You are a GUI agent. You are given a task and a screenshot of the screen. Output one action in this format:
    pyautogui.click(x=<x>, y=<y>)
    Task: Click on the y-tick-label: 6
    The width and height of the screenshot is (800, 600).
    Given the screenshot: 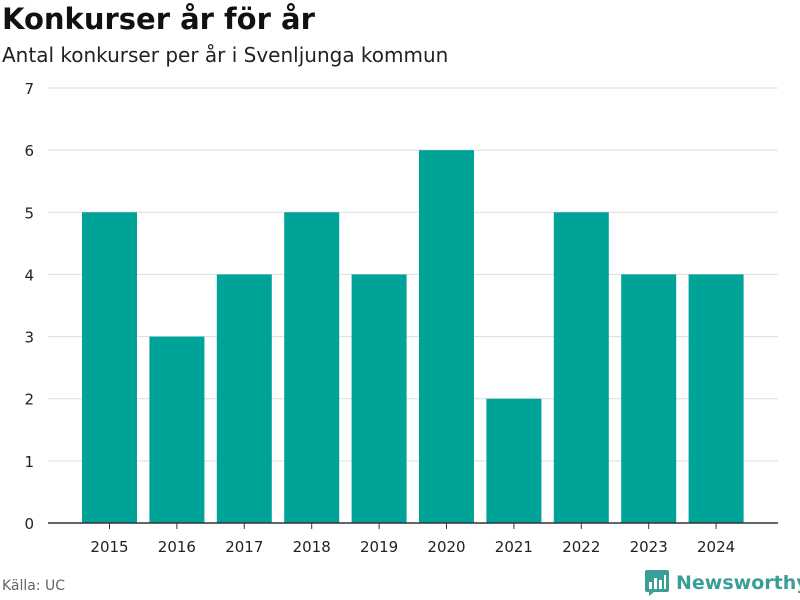 What is the action you would take?
    pyautogui.click(x=29, y=151)
    